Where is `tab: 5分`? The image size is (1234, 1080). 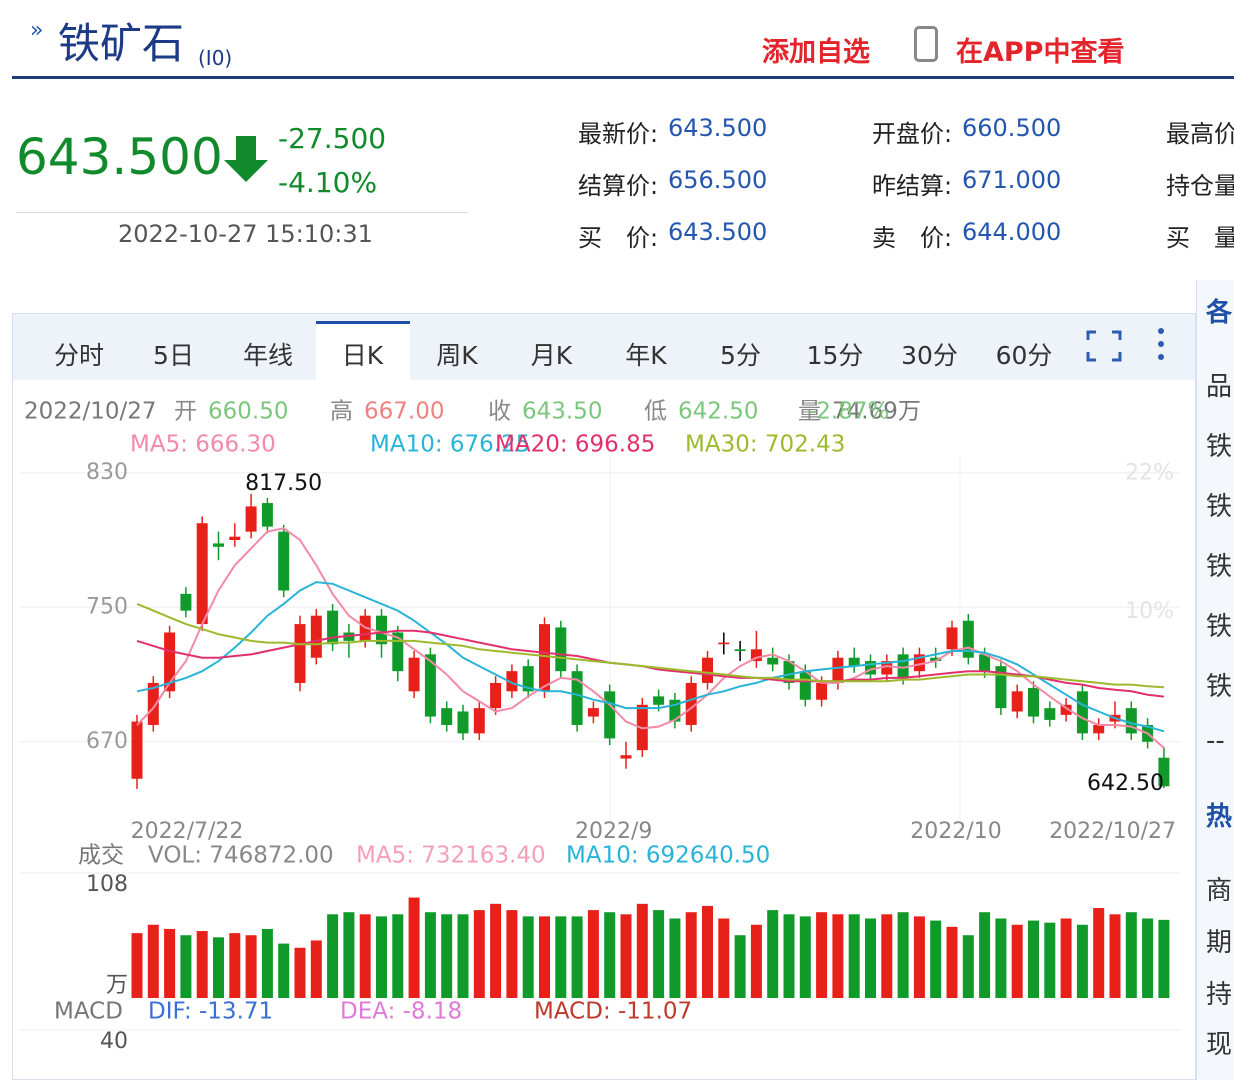 tab: 5分 is located at coordinates (740, 355).